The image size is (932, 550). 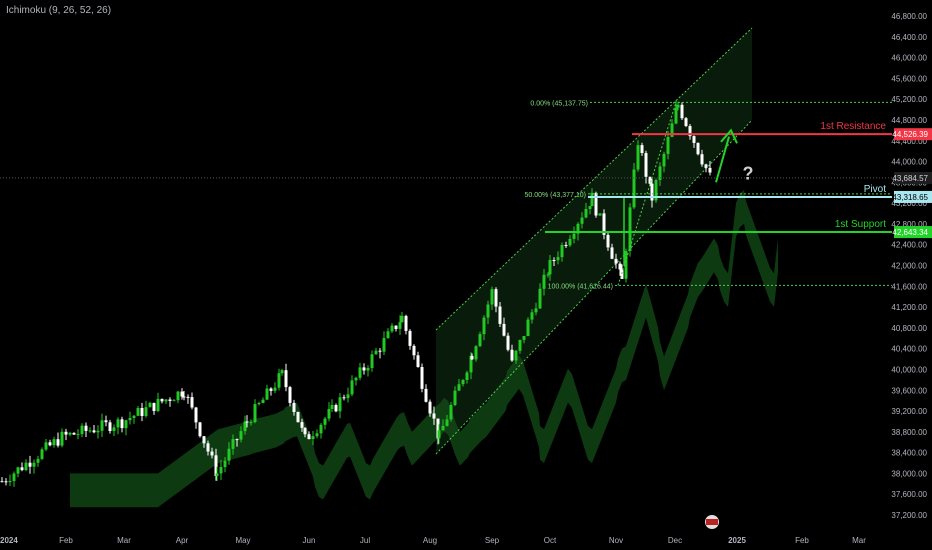 What do you see at coordinates (909, 203) in the screenshot?
I see `price-tick: 43,200.00` at bounding box center [909, 203].